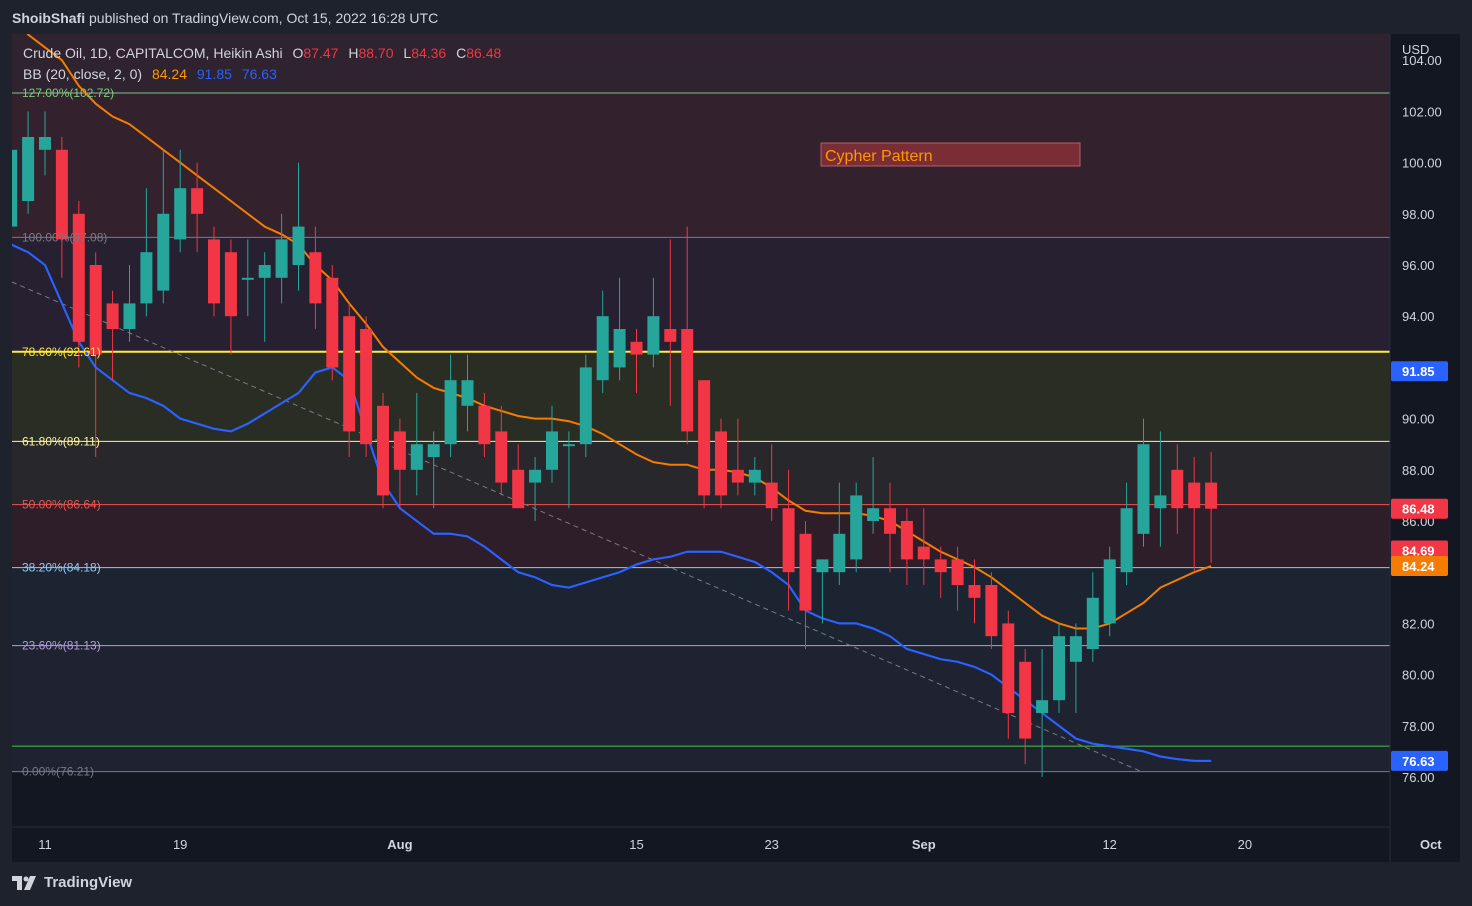  What do you see at coordinates (483, 53) in the screenshot?
I see `legend-c-value: 86.48` at bounding box center [483, 53].